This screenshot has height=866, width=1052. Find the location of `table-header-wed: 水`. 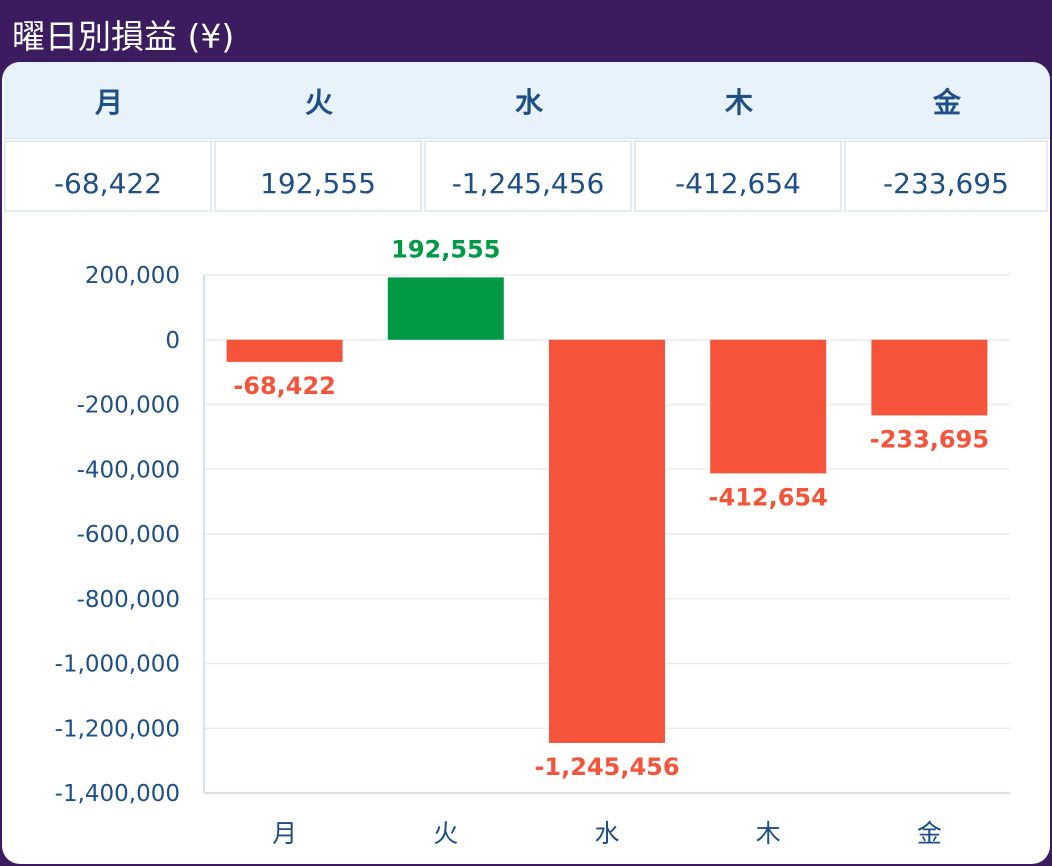

table-header-wed: 水 is located at coordinates (528, 102).